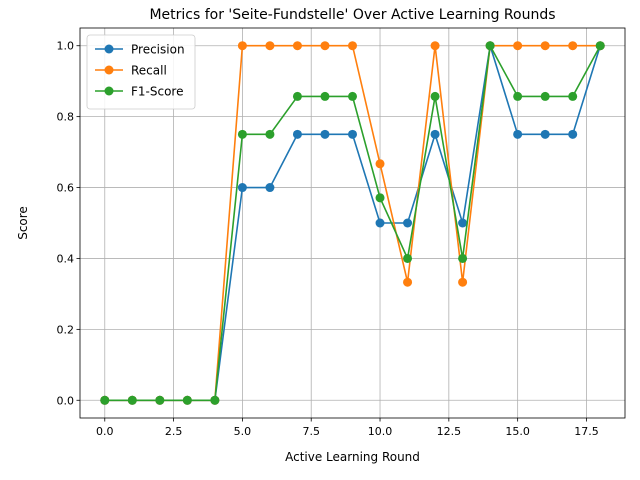 The width and height of the screenshot is (640, 480). What do you see at coordinates (149, 71) in the screenshot?
I see `legend-label-recall: Recall` at bounding box center [149, 71].